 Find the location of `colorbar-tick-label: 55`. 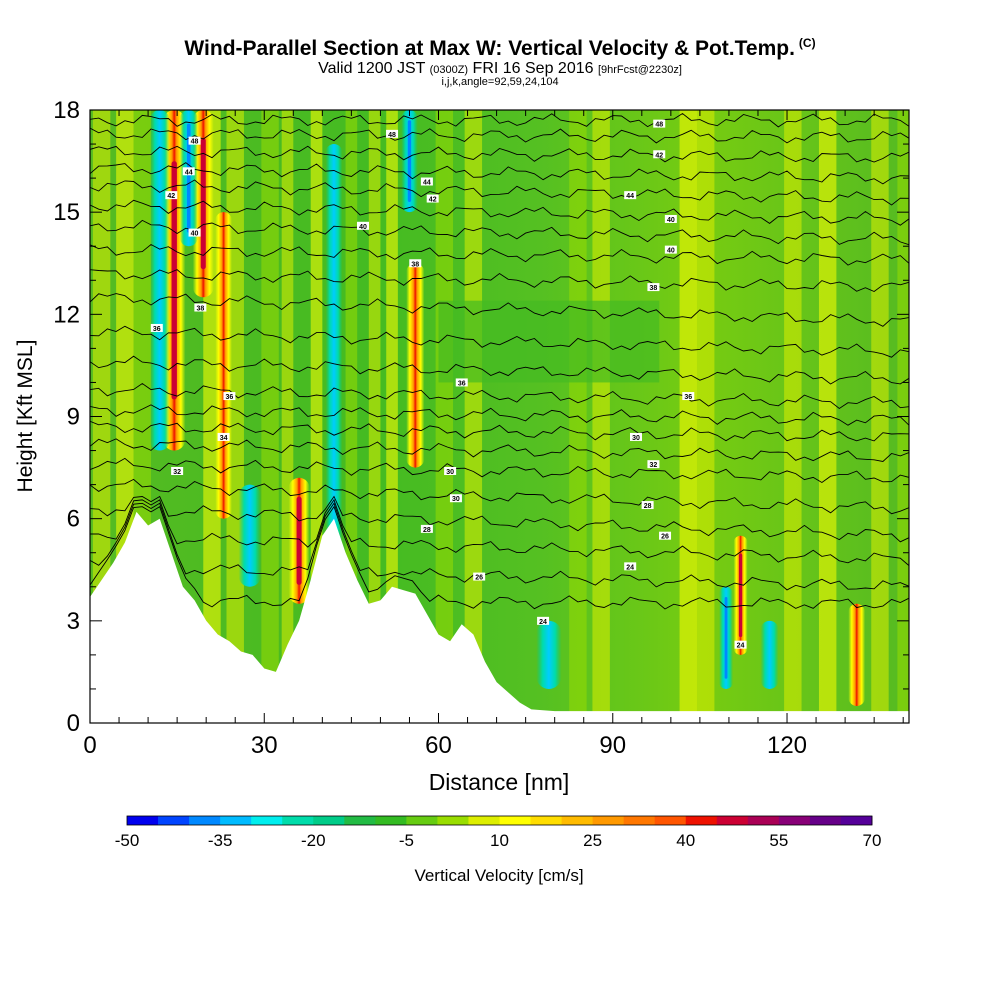

colorbar-tick-label: 55 is located at coordinates (778, 840).